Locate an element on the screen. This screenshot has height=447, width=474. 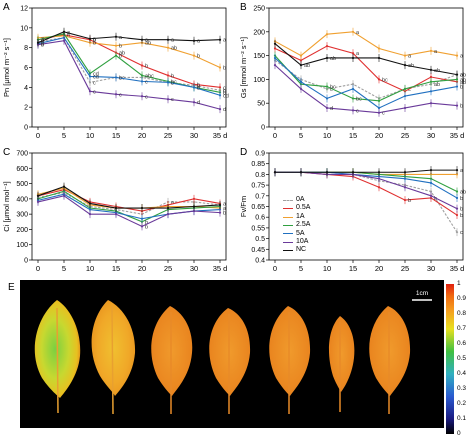
legend-item: 2.5A is located at coordinates (296, 225).